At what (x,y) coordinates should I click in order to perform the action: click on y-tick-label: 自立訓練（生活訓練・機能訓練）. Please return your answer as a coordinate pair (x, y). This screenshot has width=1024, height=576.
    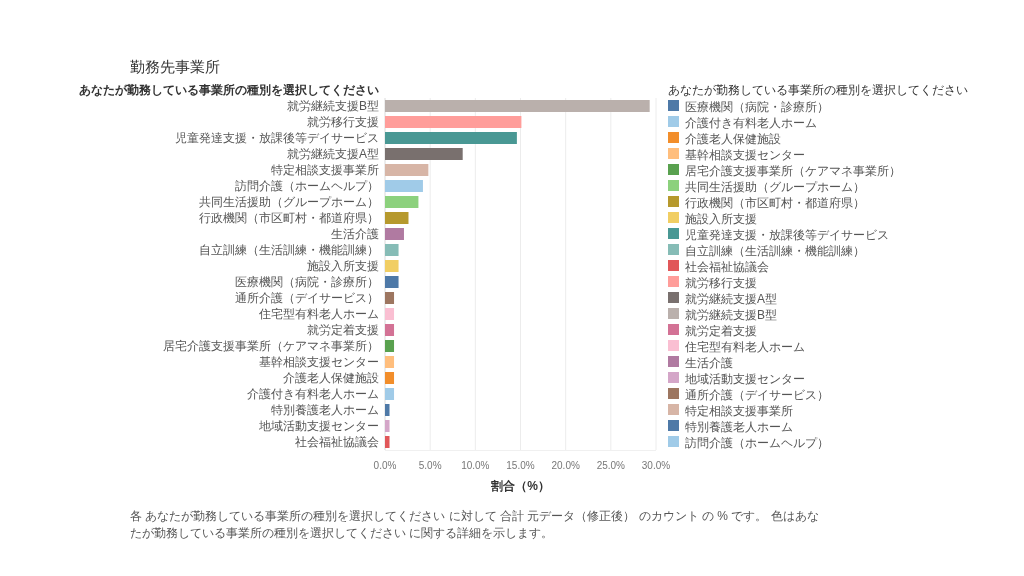
    Looking at the image, I should click on (289, 249).